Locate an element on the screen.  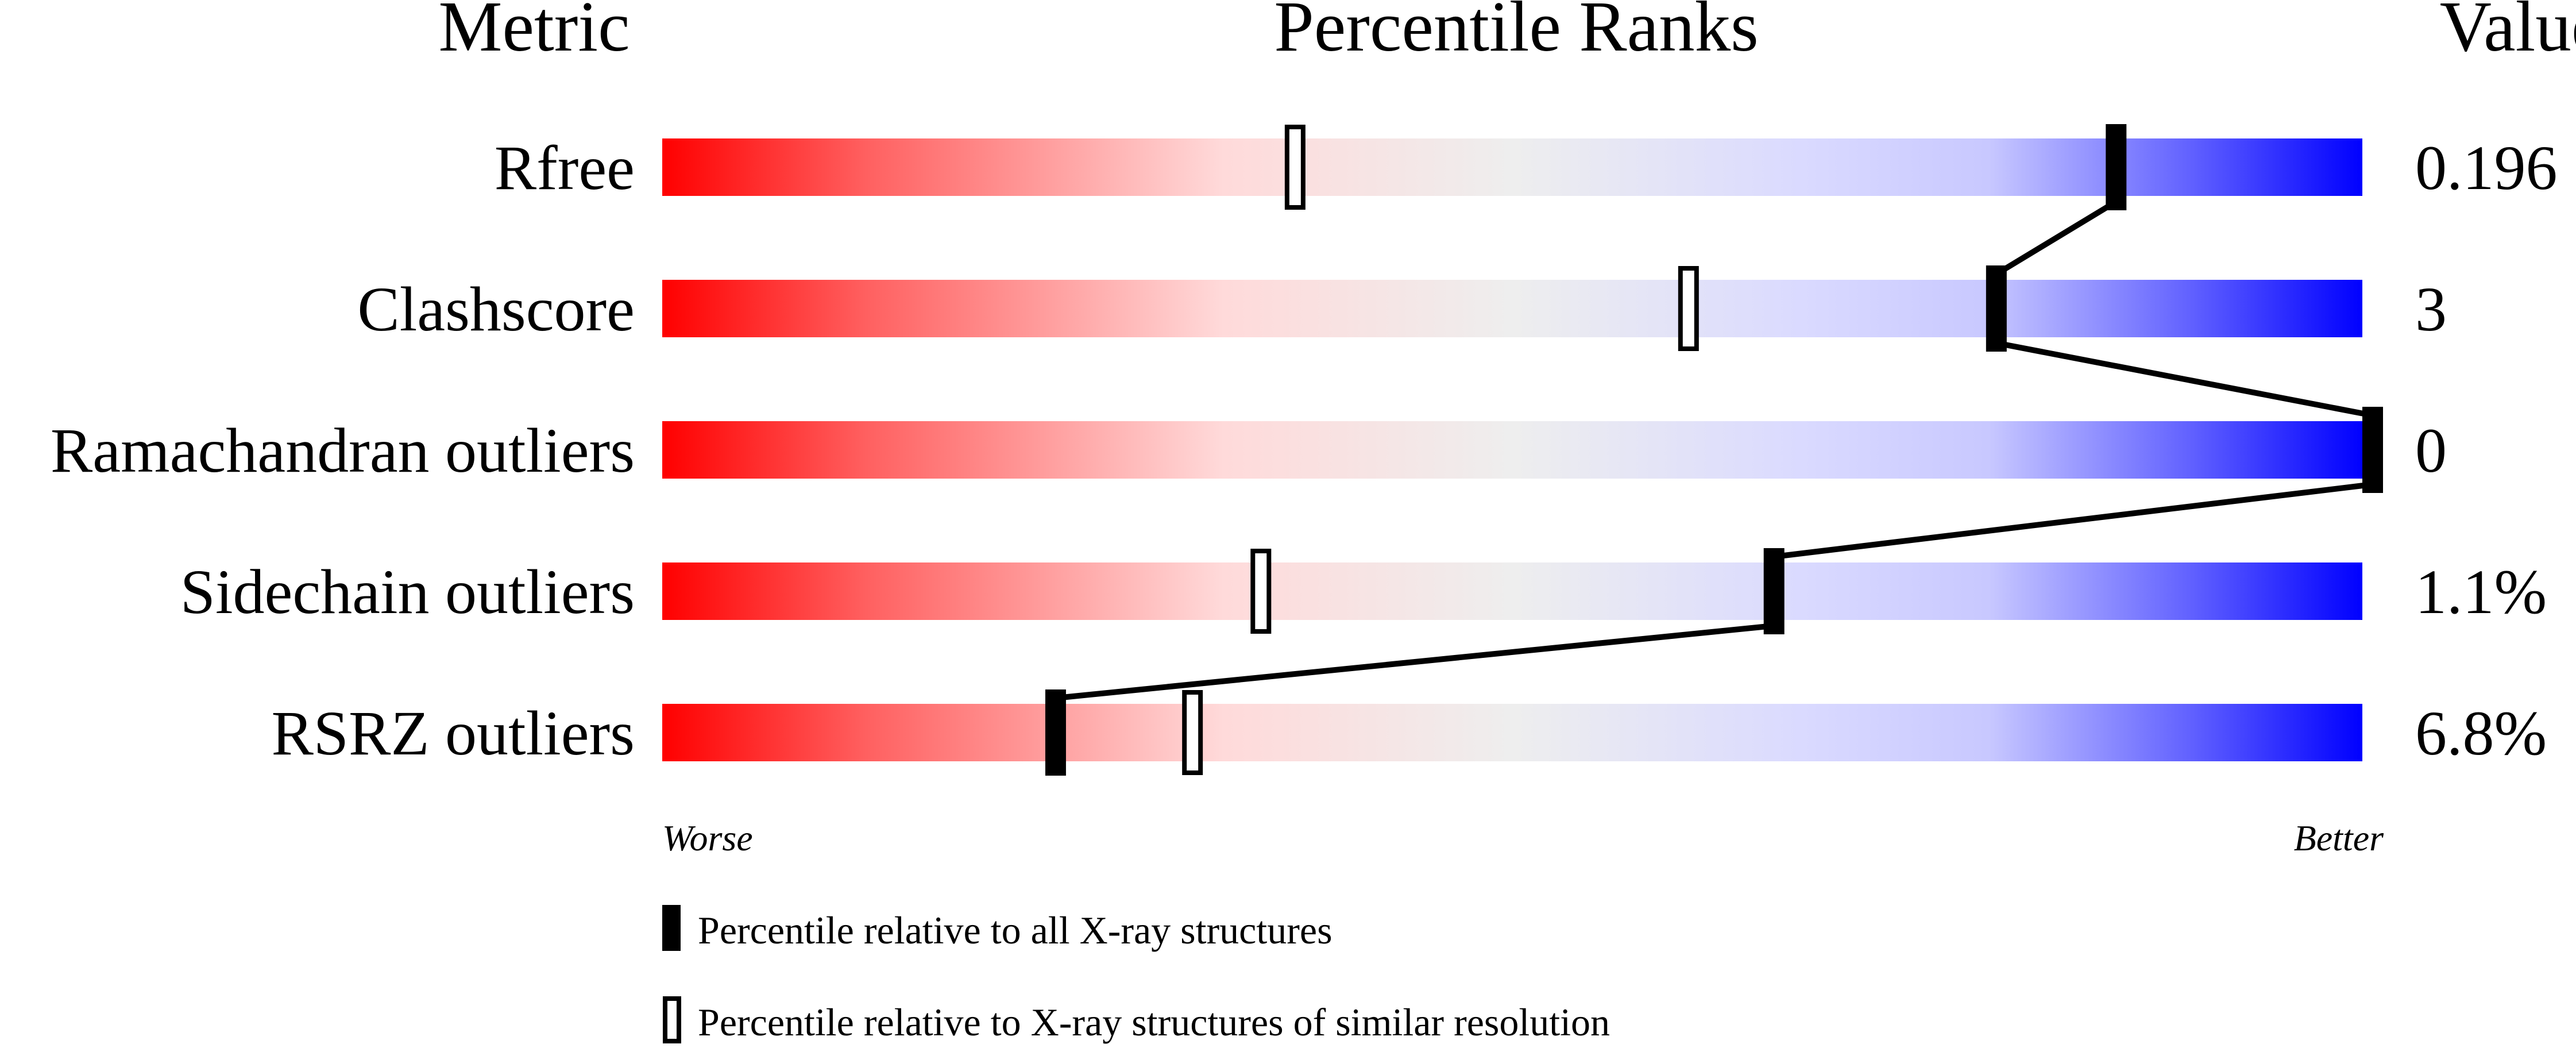
header-percentile: Percentile Ranks is located at coordinates (1516, 33).